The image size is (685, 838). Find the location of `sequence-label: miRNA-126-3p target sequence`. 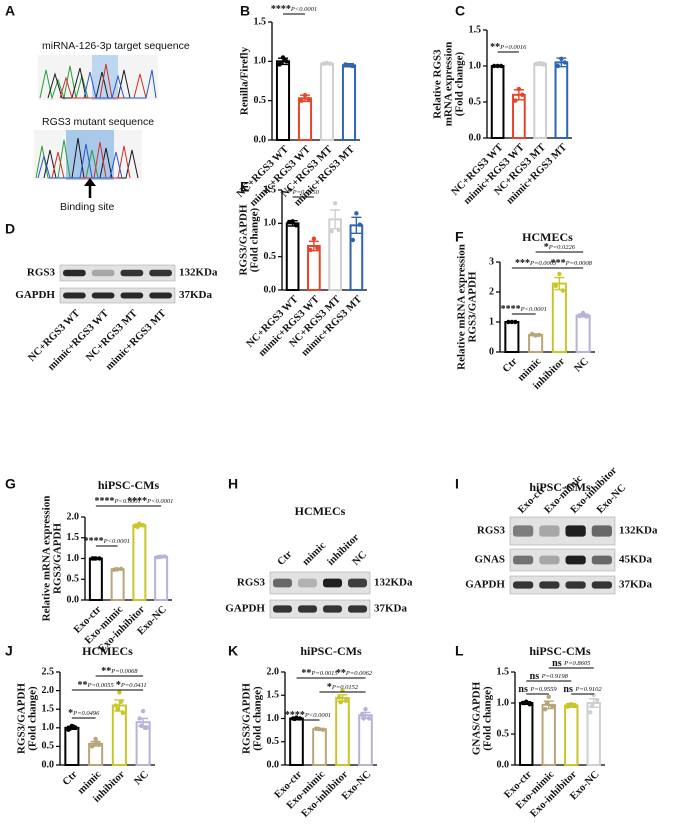

sequence-label: miRNA-126-3p target sequence is located at coordinates (116, 46).